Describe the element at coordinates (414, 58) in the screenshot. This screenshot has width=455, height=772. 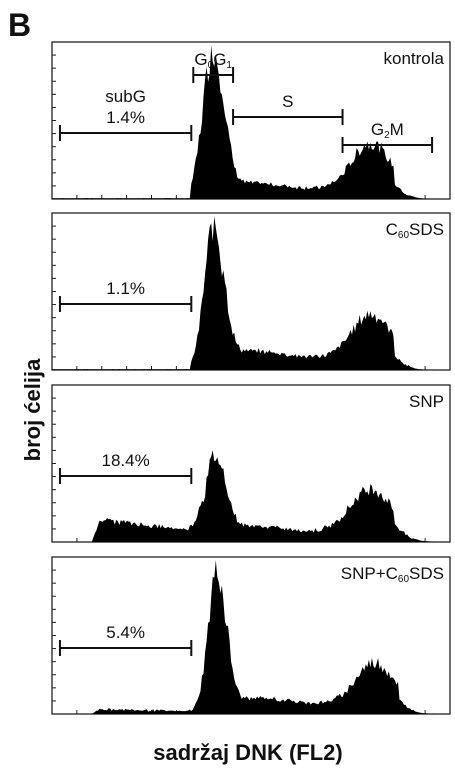
I see `sample-label: kontrola` at that location.